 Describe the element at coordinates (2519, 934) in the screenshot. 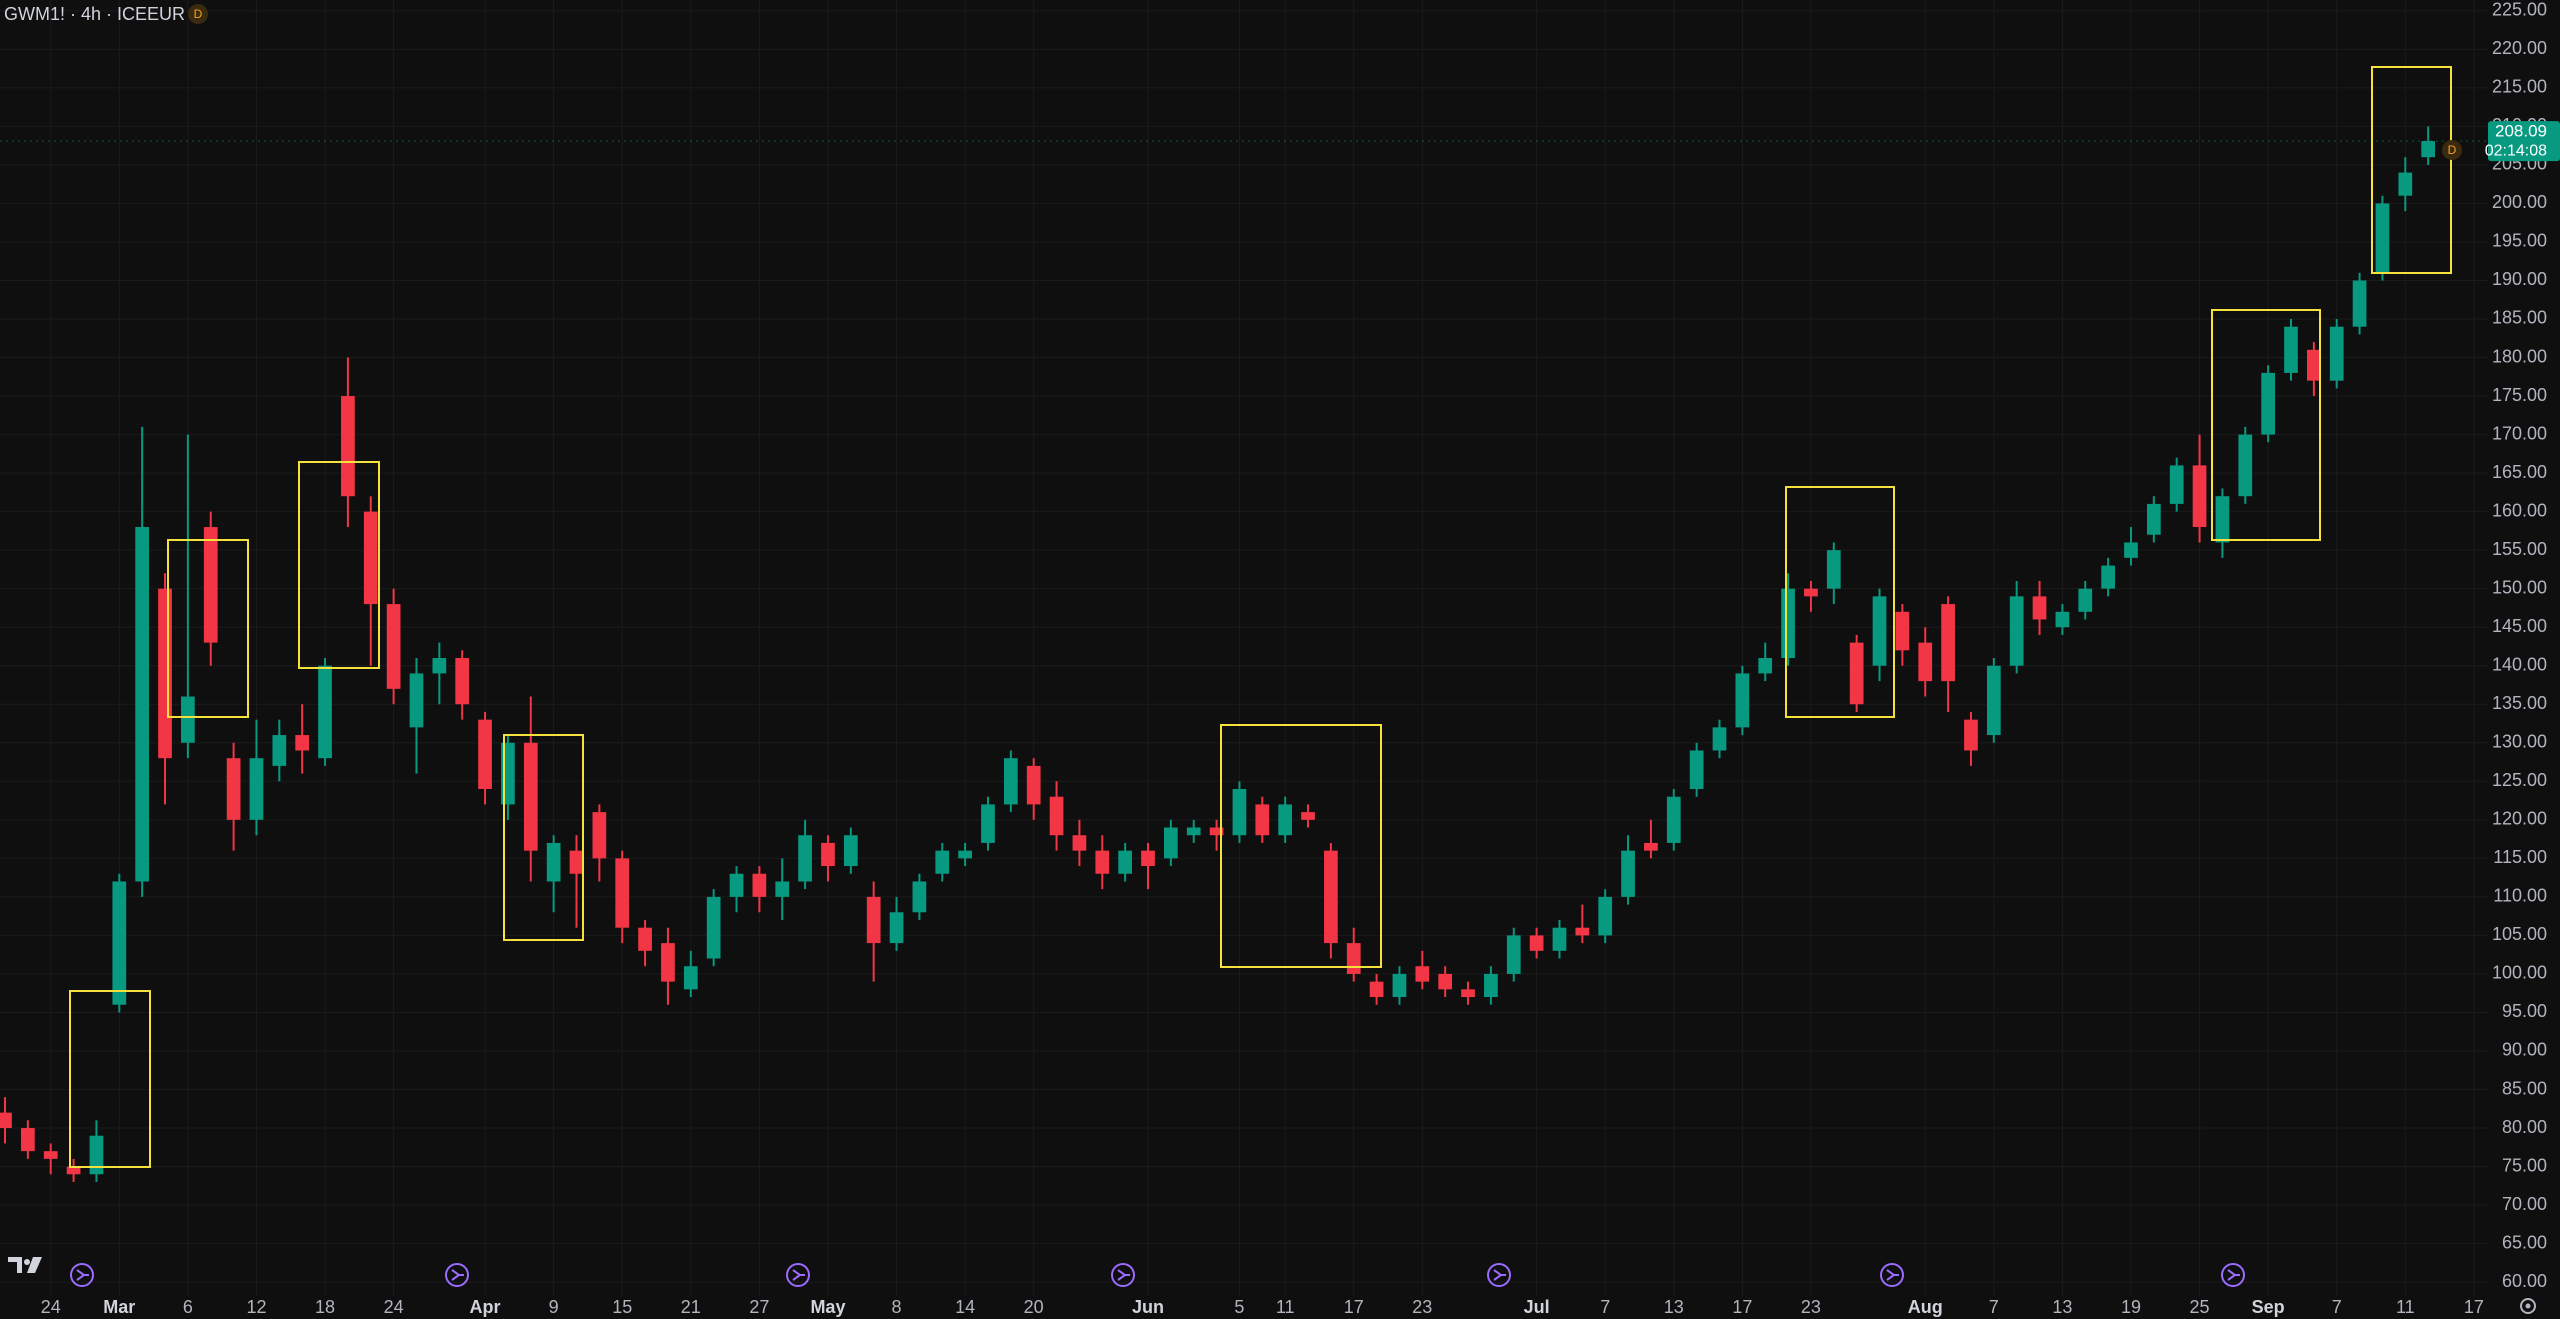

I see `y-tick-label: 105.00` at that location.